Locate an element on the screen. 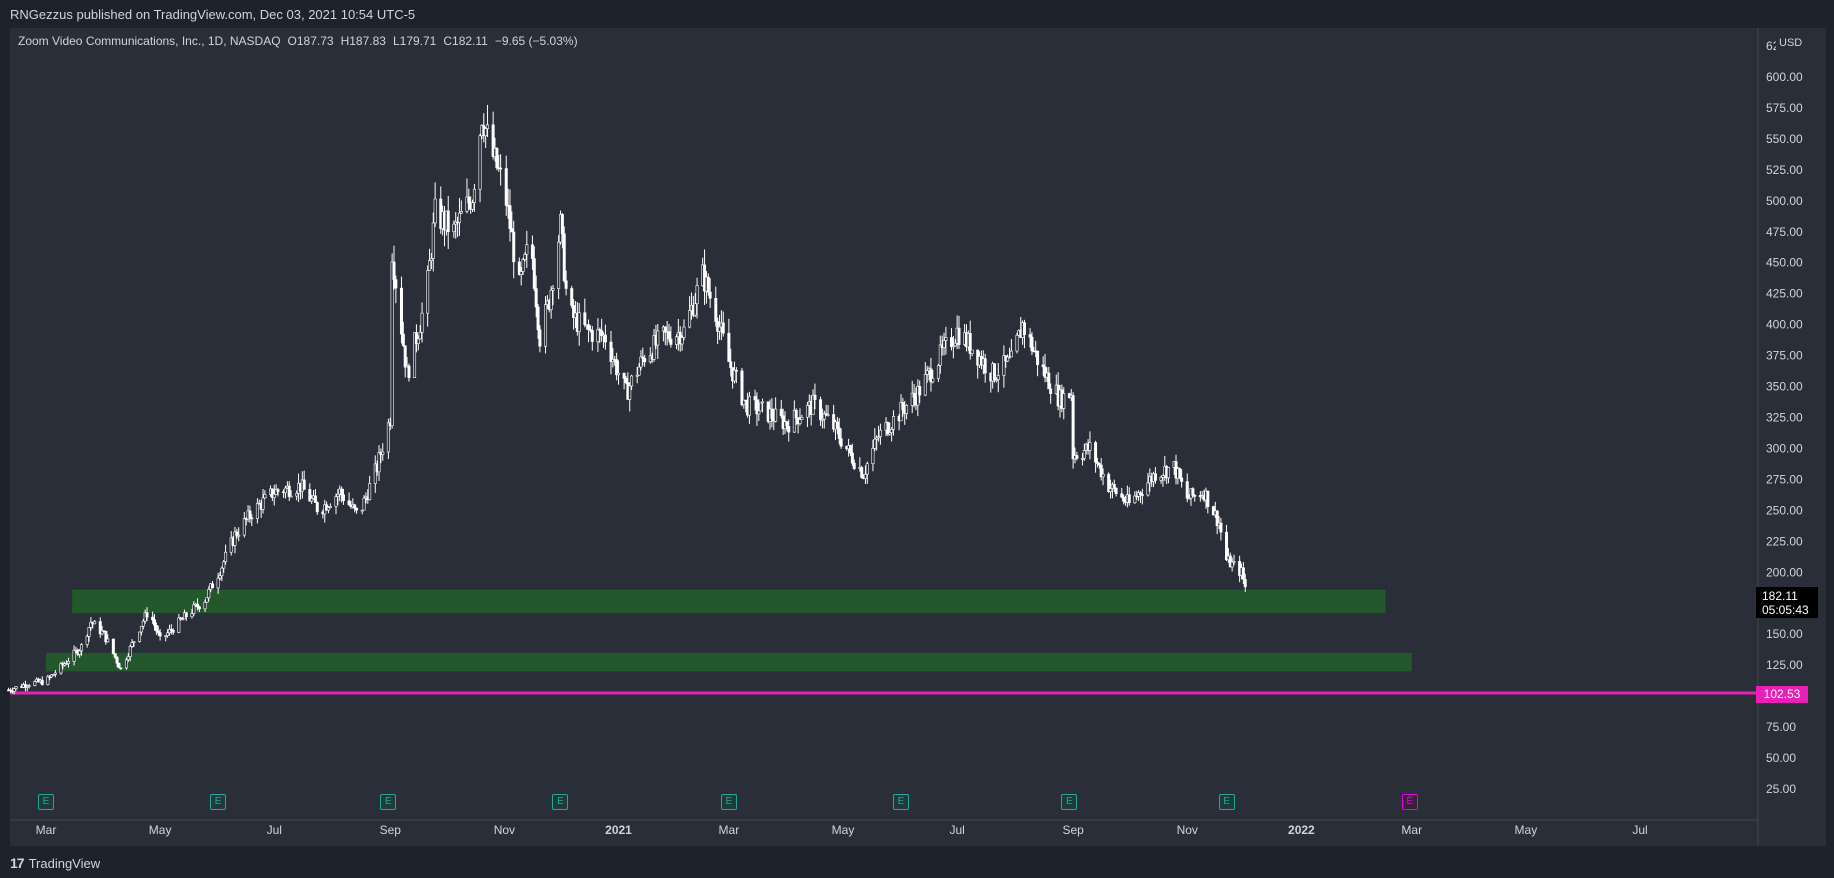 This screenshot has width=1834, height=878. y-tick-label: 475.00 is located at coordinates (1784, 232).